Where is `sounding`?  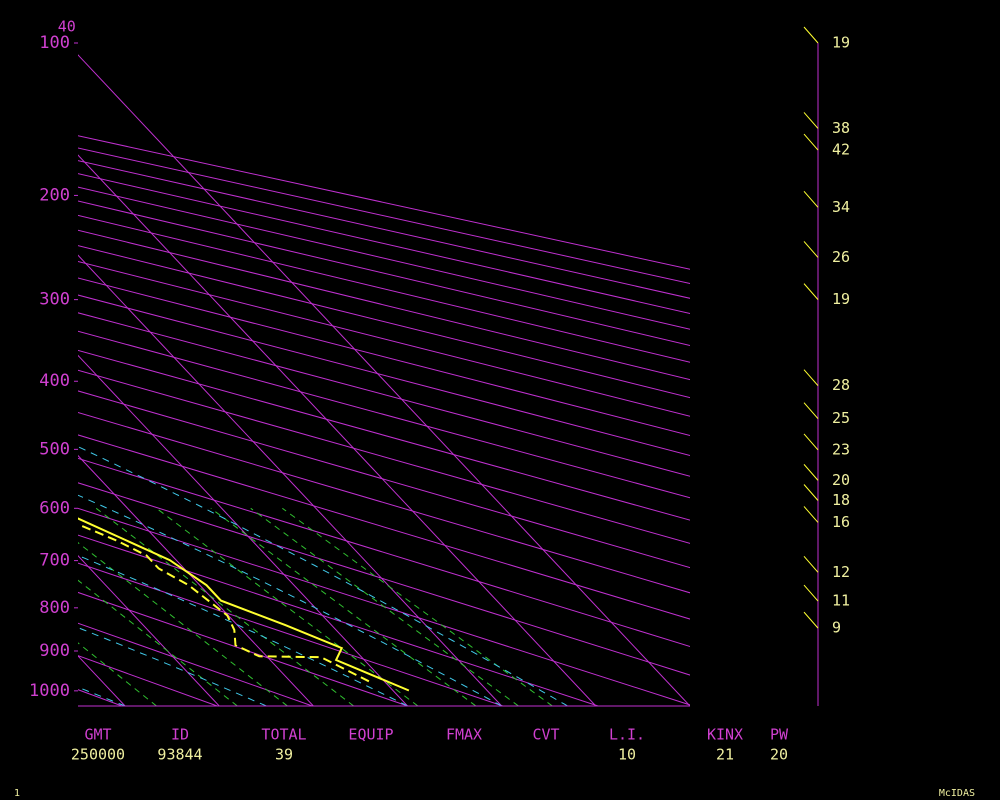 sounding is located at coordinates (244, 604).